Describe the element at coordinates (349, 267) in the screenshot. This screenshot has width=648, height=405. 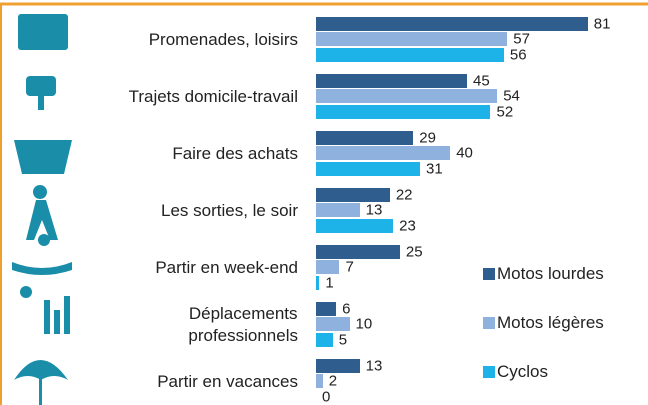
I see `value-label: 7` at that location.